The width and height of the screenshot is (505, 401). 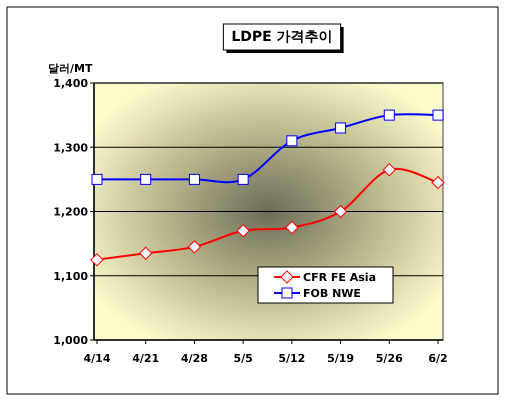 I want to click on x-tick-label: 4/21, so click(x=146, y=358).